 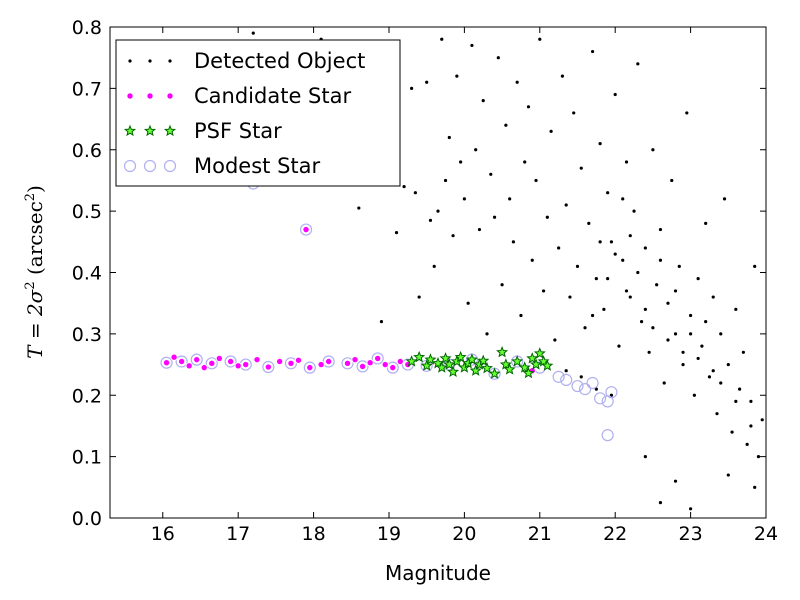 I want to click on y-tick-label: 0.1, so click(x=87, y=458).